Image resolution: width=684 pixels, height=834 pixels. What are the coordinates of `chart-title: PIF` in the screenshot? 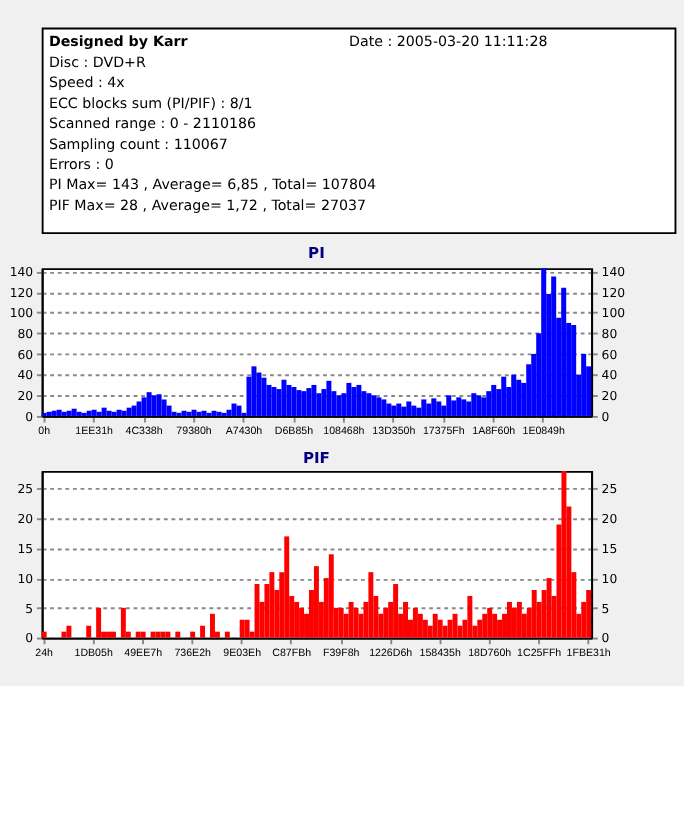 It's located at (316, 458).